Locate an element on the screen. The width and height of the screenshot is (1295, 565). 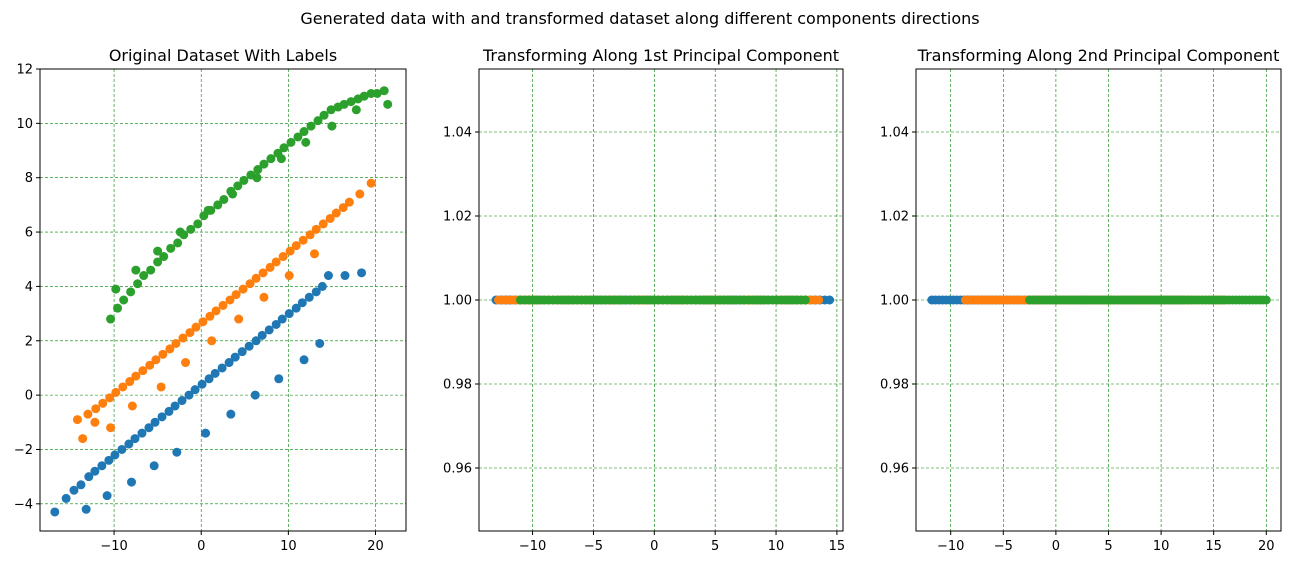
y-tick-label: 0.98 is located at coordinates (894, 385).